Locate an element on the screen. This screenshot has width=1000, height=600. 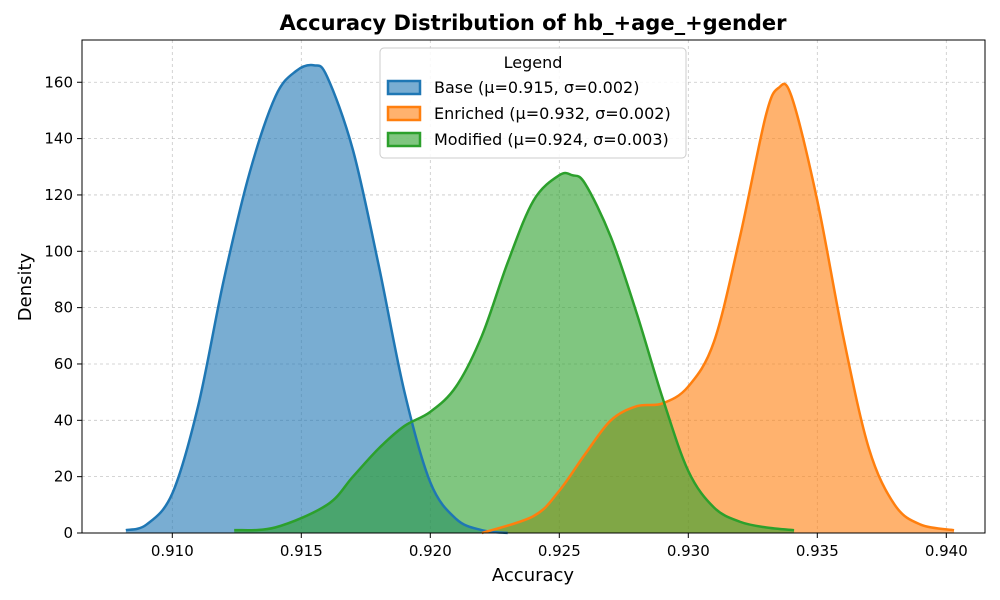
legend-title: Legend is located at coordinates (533, 62).